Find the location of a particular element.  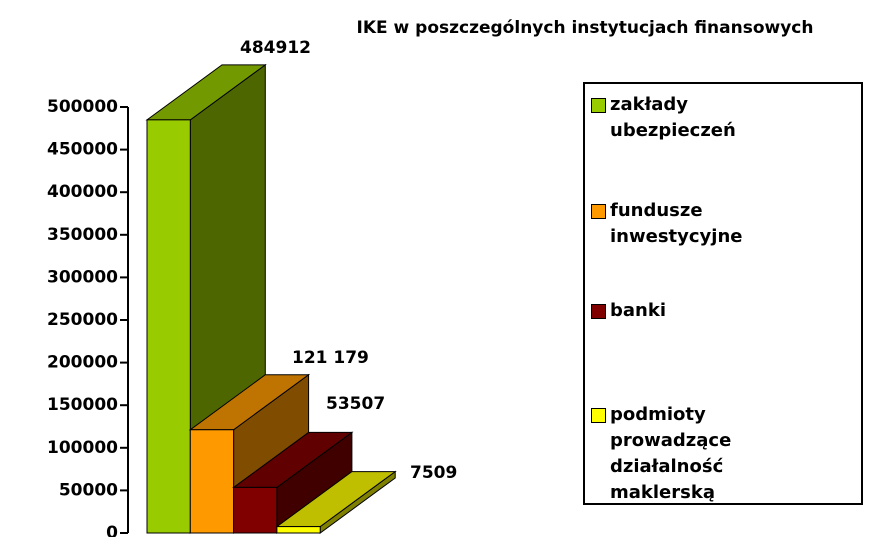

legend-label: zakłady ubezpieczeń is located at coordinates (673, 117).